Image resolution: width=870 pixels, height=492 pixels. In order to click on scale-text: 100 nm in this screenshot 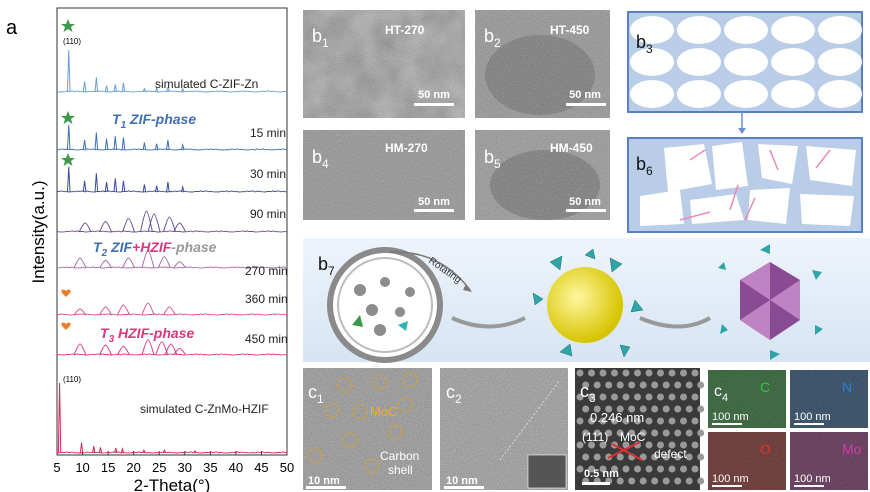, I will do `click(730, 417)`.